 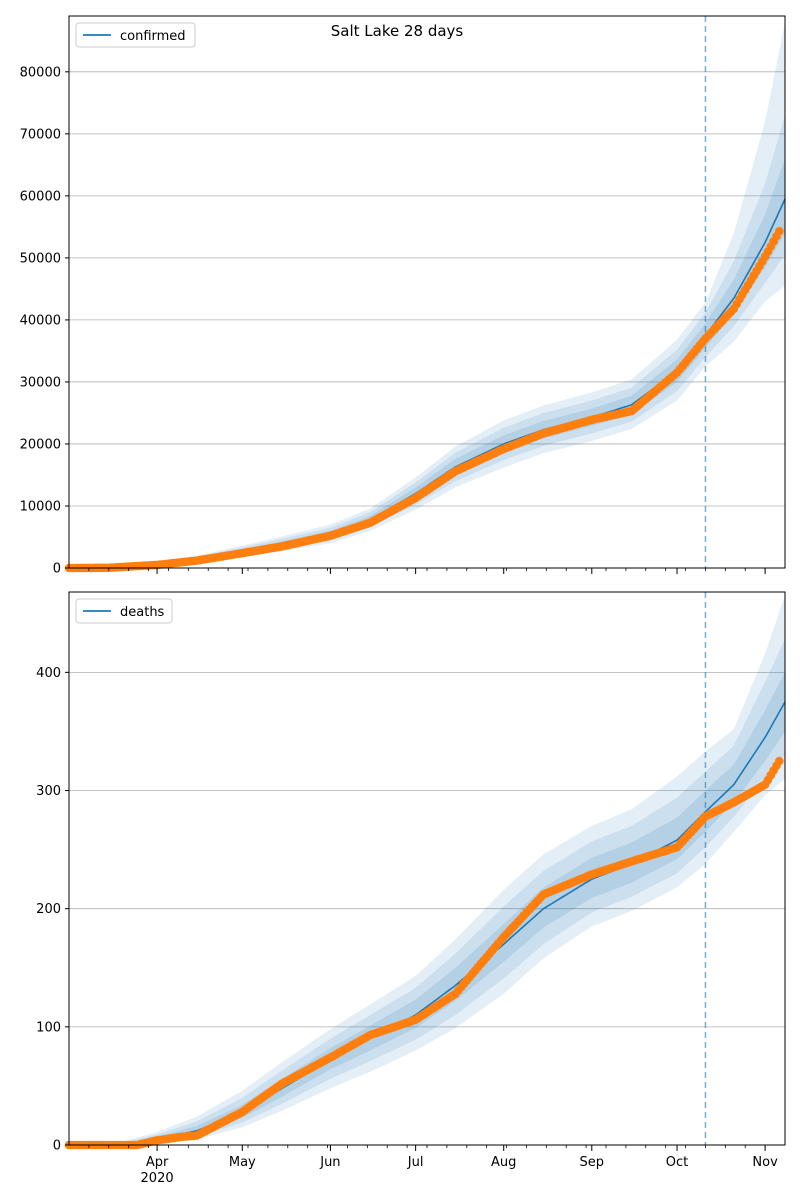 What do you see at coordinates (592, 1162) in the screenshot?
I see `x-tick-label: Sep` at bounding box center [592, 1162].